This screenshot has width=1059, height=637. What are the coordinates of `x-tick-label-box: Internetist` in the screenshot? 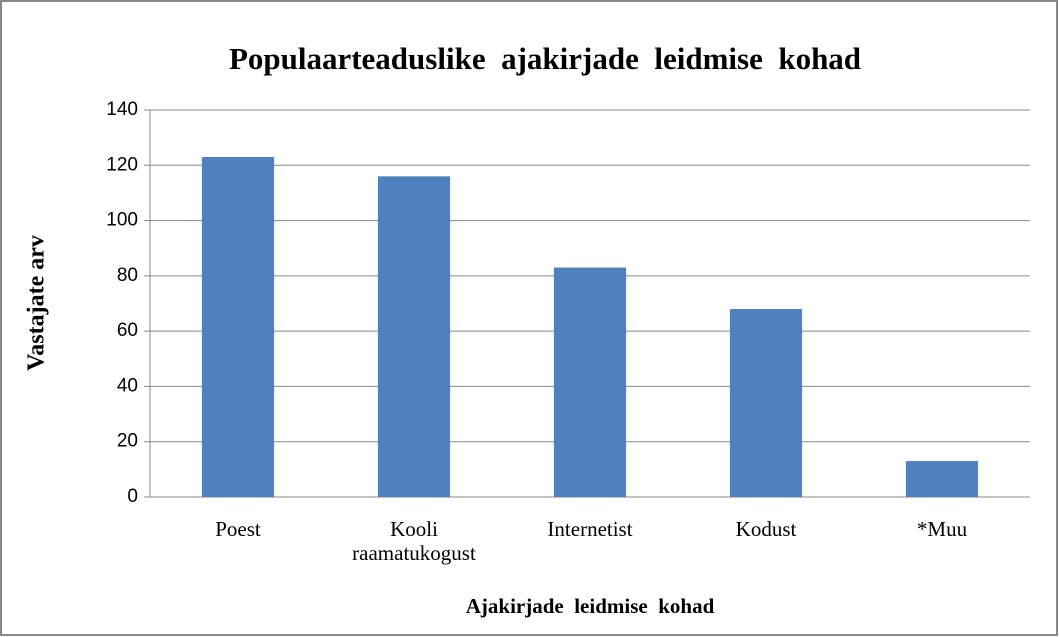 It's located at (590, 529).